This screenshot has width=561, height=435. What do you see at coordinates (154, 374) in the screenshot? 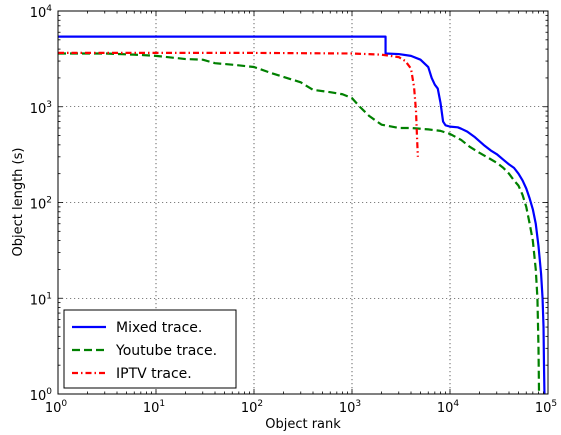
I see `legend-label: IPTV trace.` at bounding box center [154, 374].